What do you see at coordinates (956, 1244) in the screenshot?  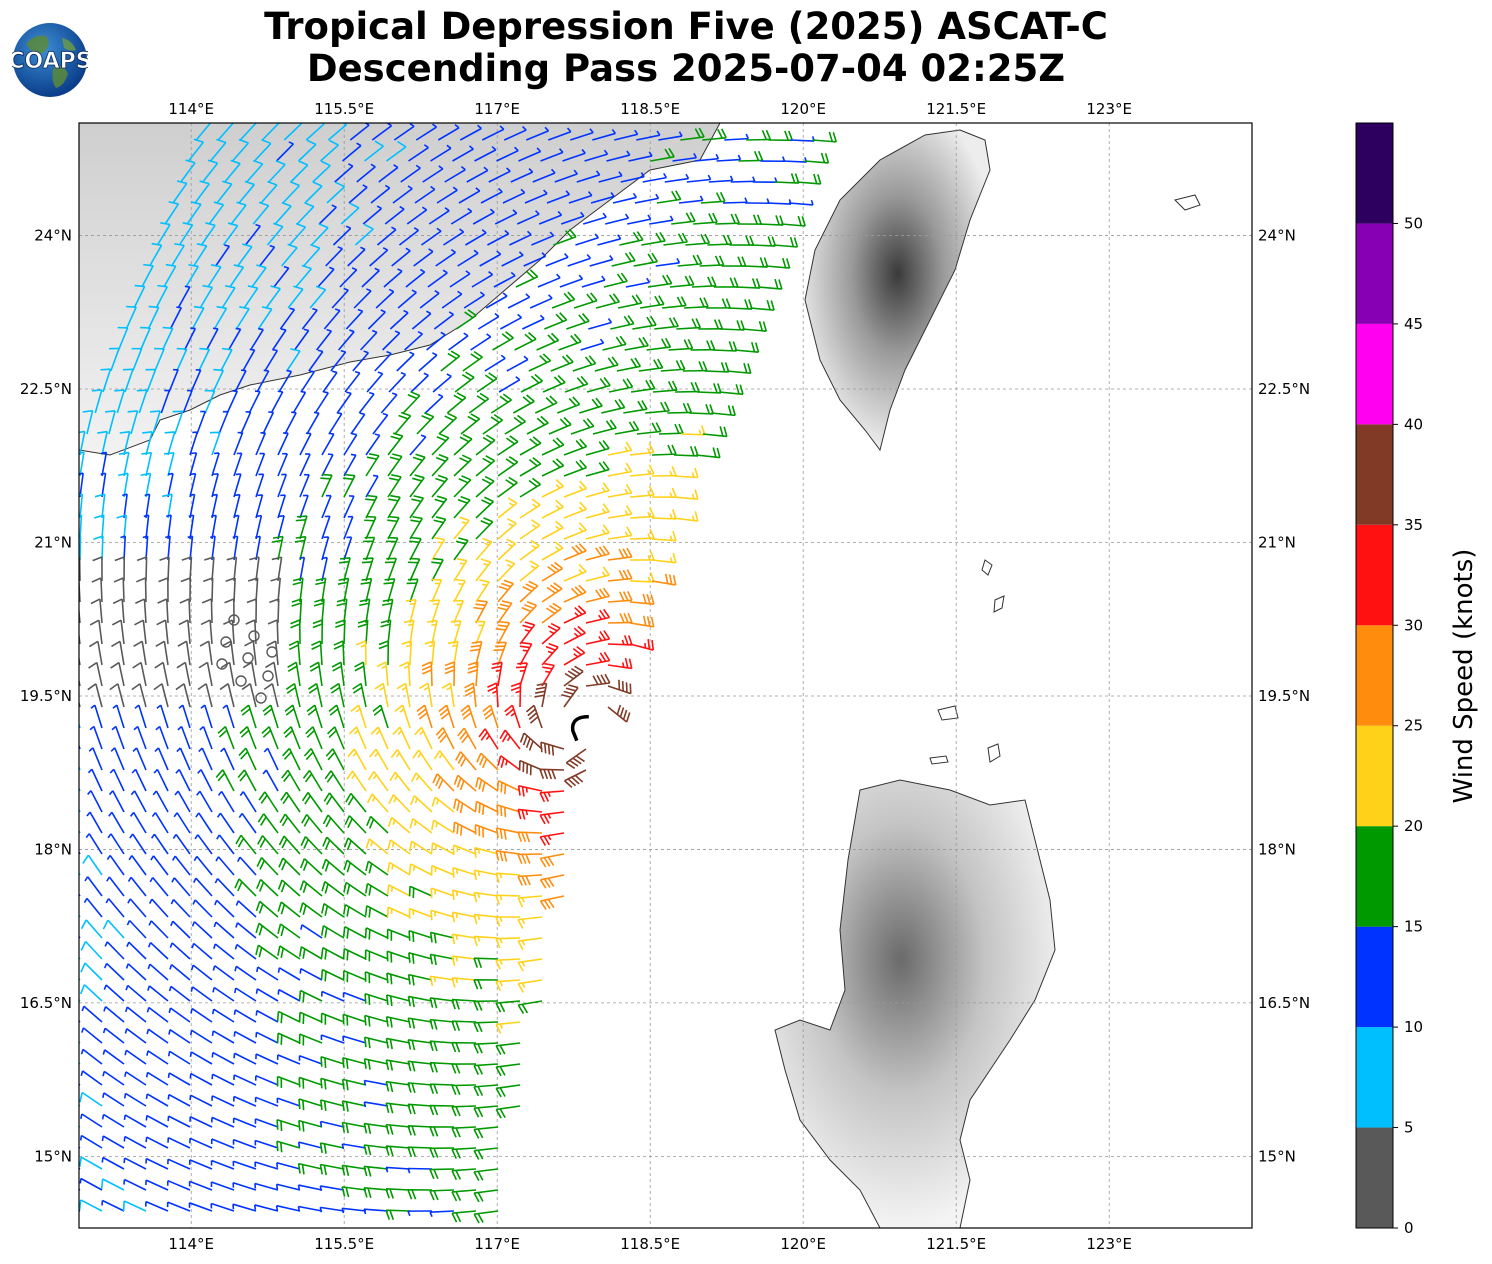 I see `lon-tick-label-bottom: 121.5°E` at bounding box center [956, 1244].